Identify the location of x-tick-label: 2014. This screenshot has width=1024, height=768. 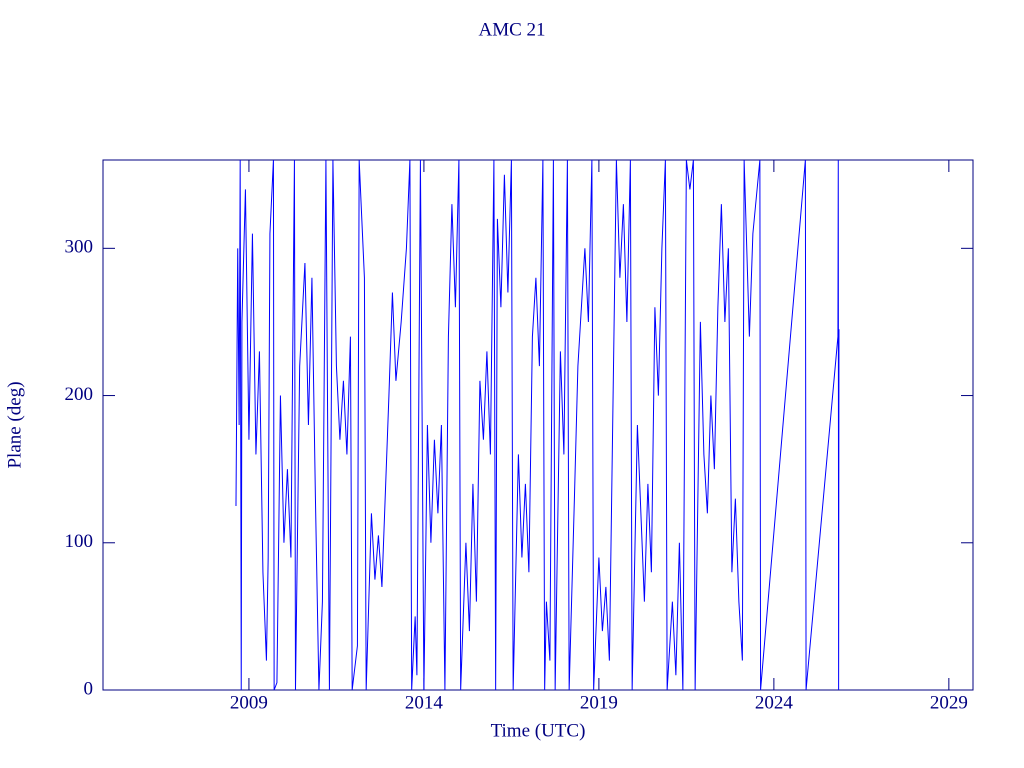
(424, 702).